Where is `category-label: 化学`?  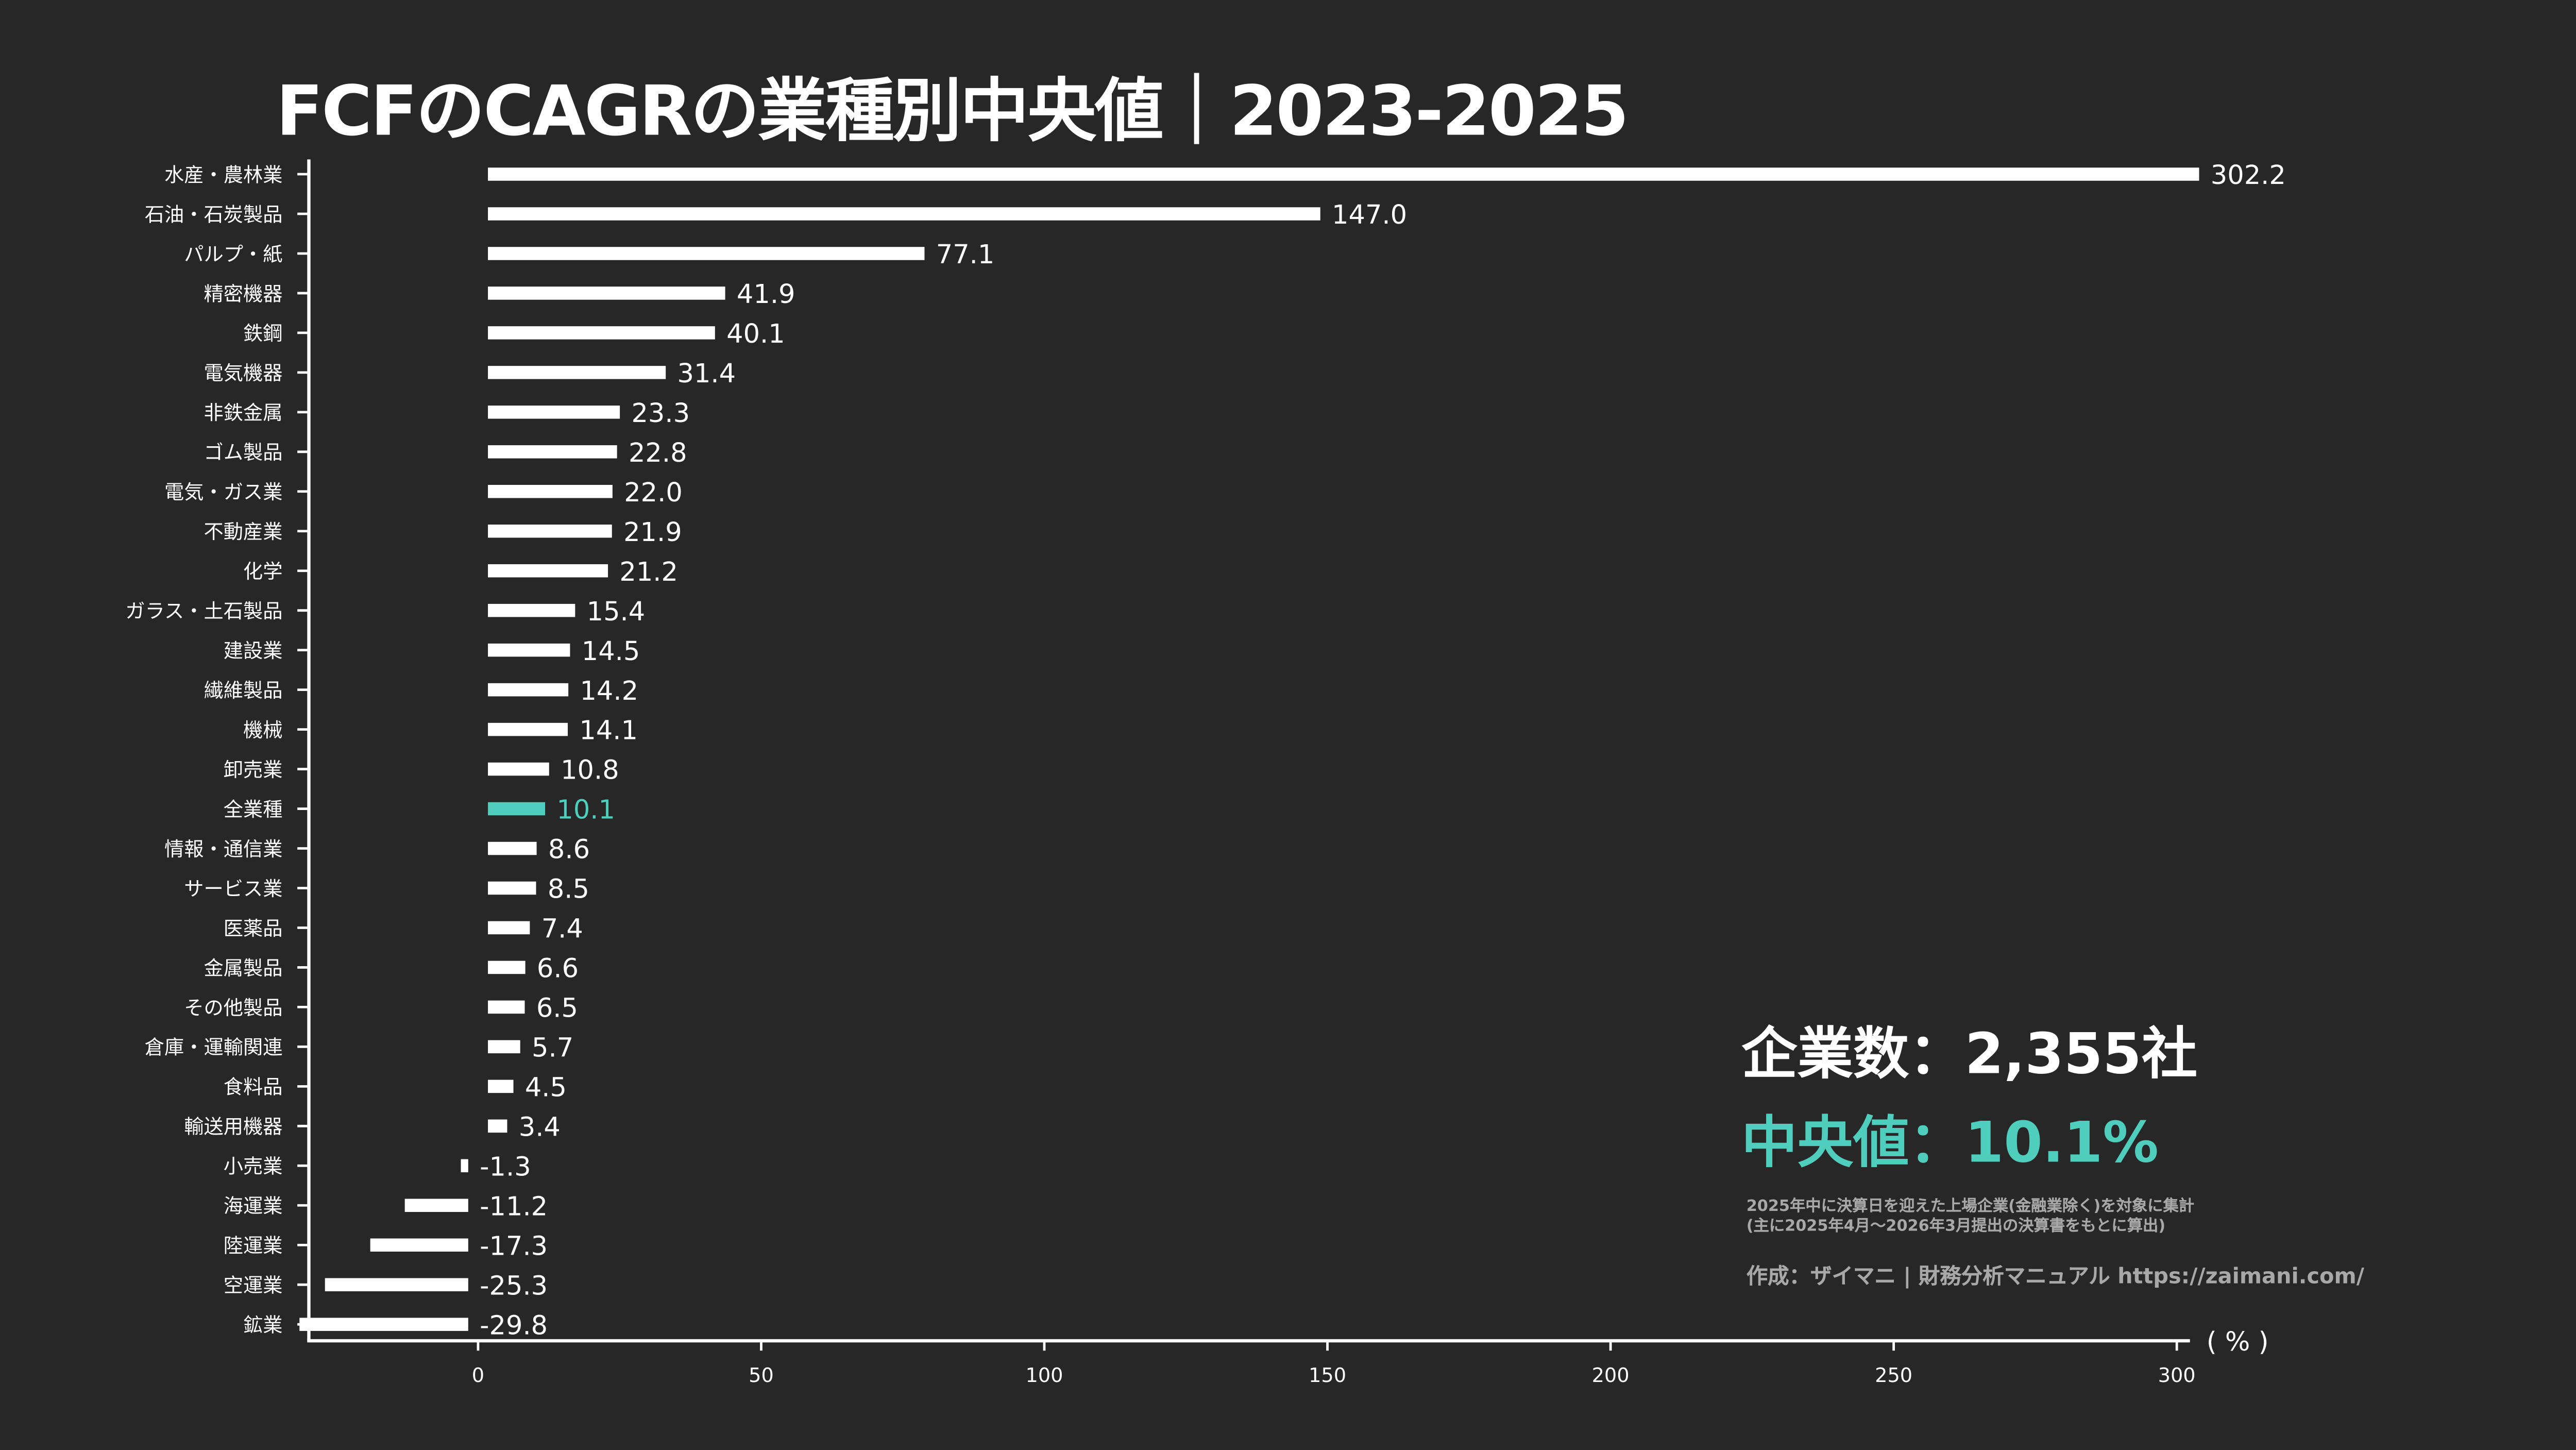
category-label: 化学 is located at coordinates (263, 572).